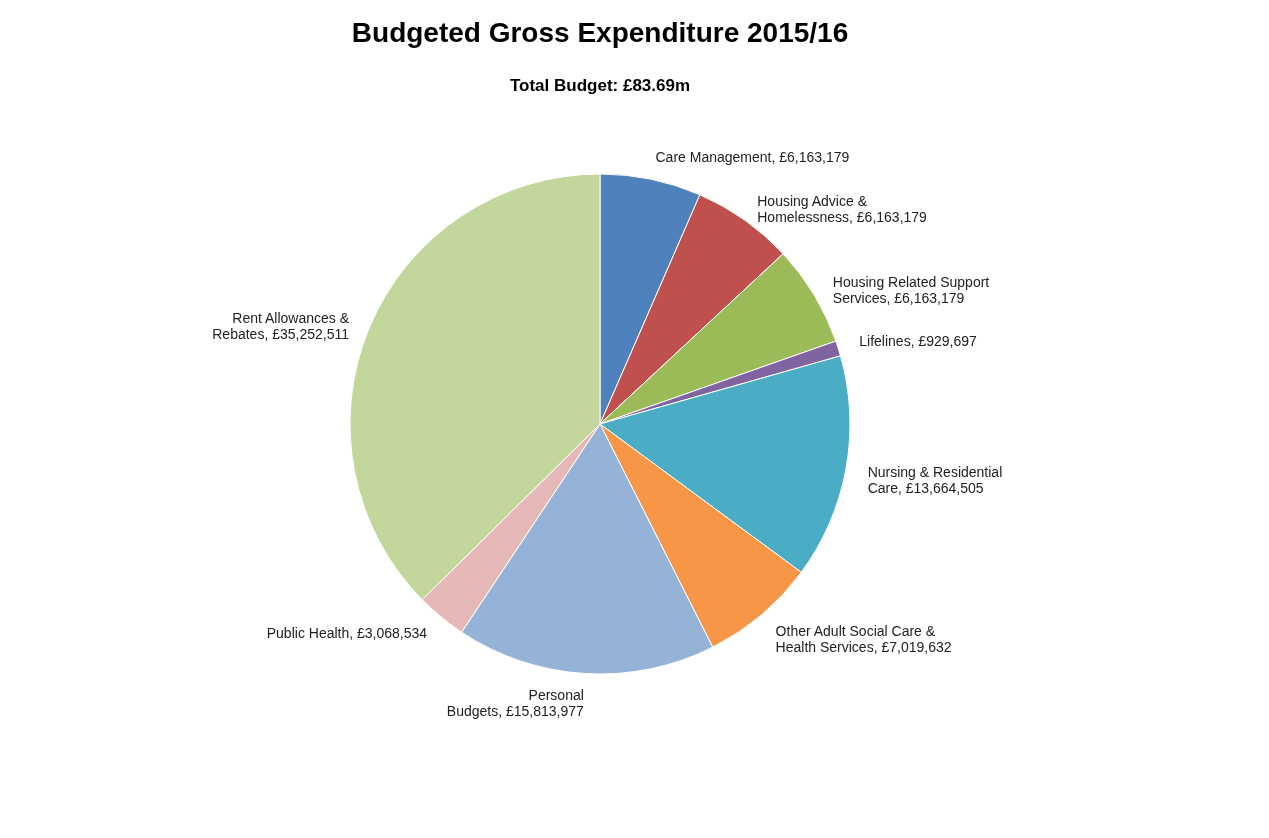 The image size is (1269, 838). What do you see at coordinates (600, 32) in the screenshot?
I see `chart-title: Budgeted Gross Expenditure 2015/16` at bounding box center [600, 32].